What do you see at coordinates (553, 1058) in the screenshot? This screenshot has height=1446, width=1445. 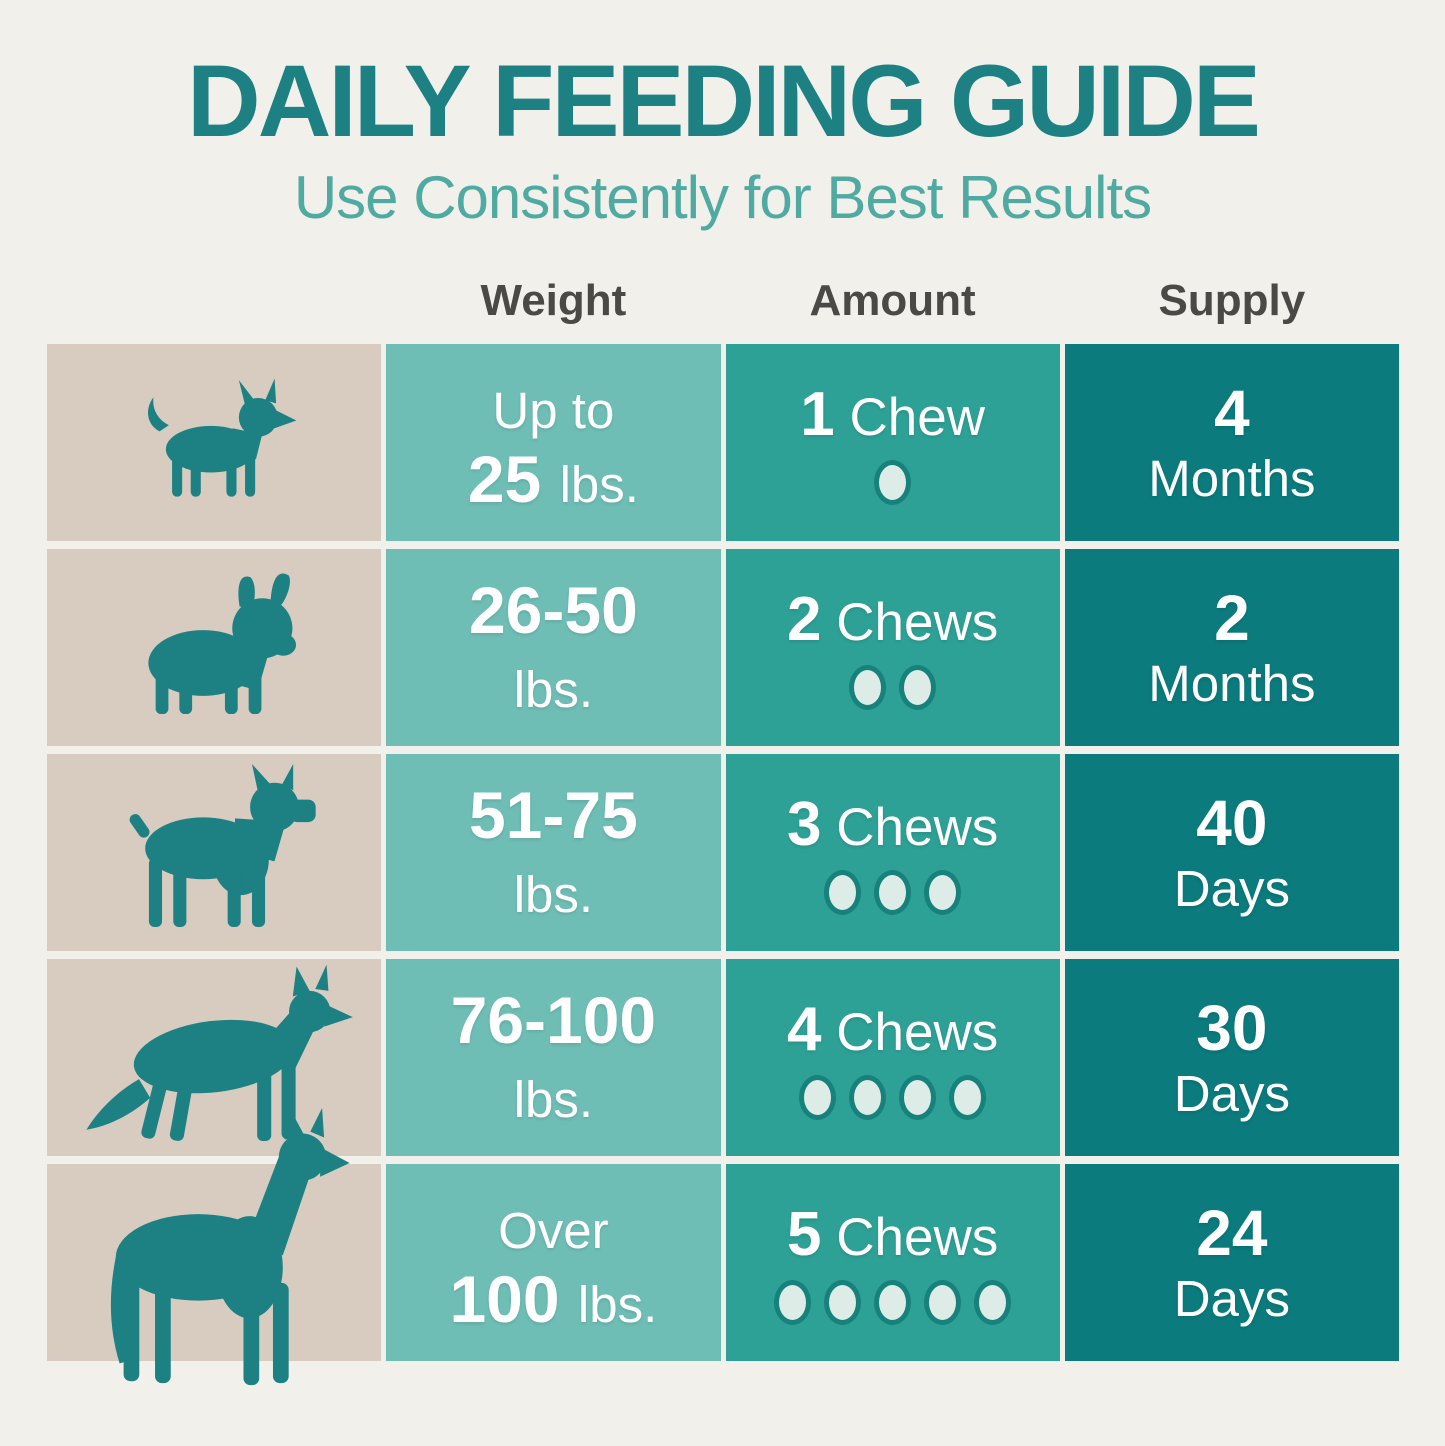 I see `weight-cell-row-4: 76-100 lbs.` at bounding box center [553, 1058].